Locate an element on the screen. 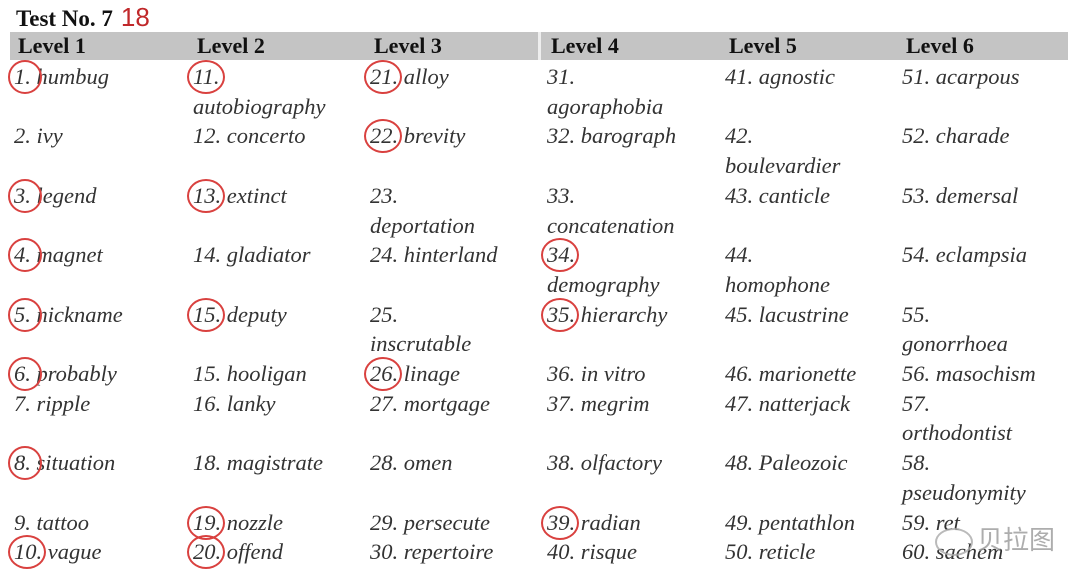 The image size is (1080, 583). word-item: 33. concatenation is located at coordinates (634, 210).